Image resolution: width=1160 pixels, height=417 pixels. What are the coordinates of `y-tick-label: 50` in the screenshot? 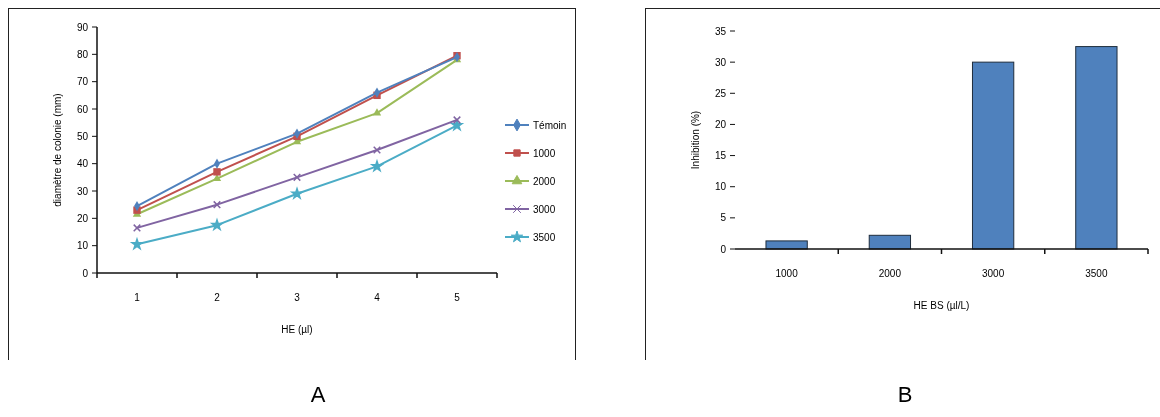 It's located at (82, 136).